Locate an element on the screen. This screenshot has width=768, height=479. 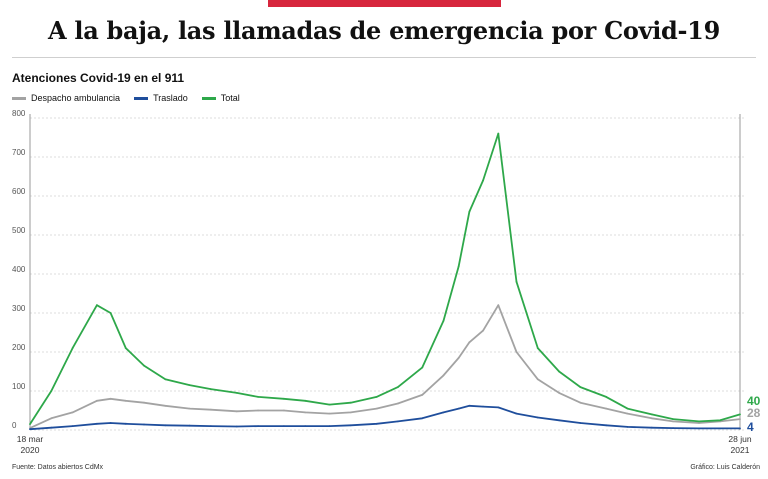
legend-label-ambulancia: Despacho ambulancia is located at coordinates (76, 98).